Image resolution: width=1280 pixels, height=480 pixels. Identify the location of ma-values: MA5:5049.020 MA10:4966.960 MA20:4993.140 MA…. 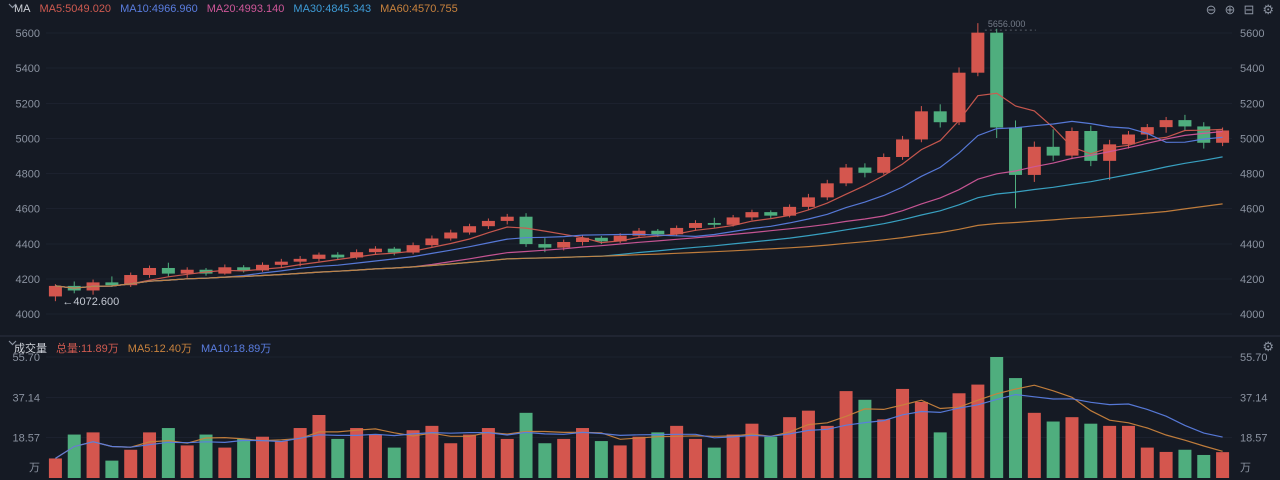
(249, 9).